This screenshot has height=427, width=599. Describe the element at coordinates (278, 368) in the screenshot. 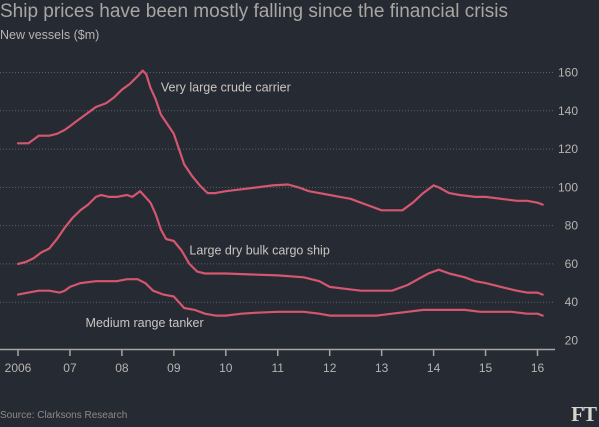

I see `x-tick-label: 11` at that location.